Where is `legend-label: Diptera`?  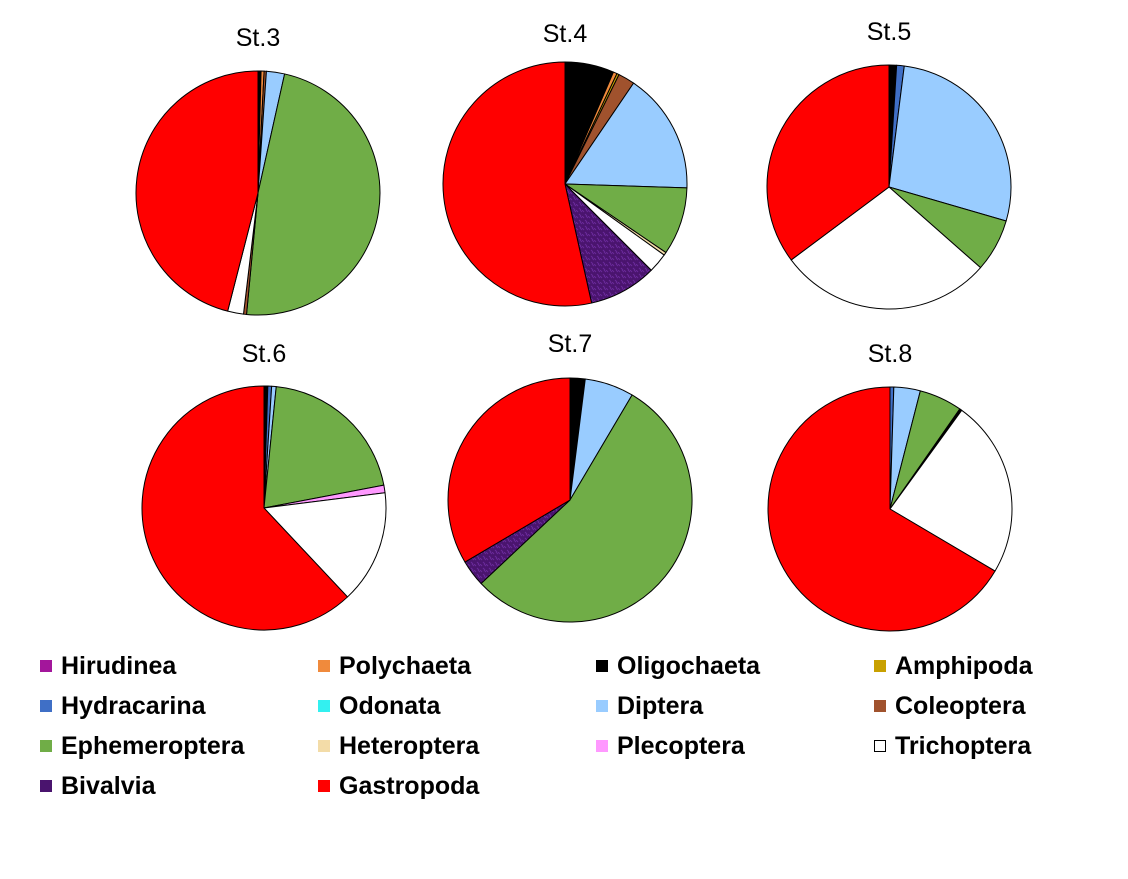 legend-label: Diptera is located at coordinates (660, 705).